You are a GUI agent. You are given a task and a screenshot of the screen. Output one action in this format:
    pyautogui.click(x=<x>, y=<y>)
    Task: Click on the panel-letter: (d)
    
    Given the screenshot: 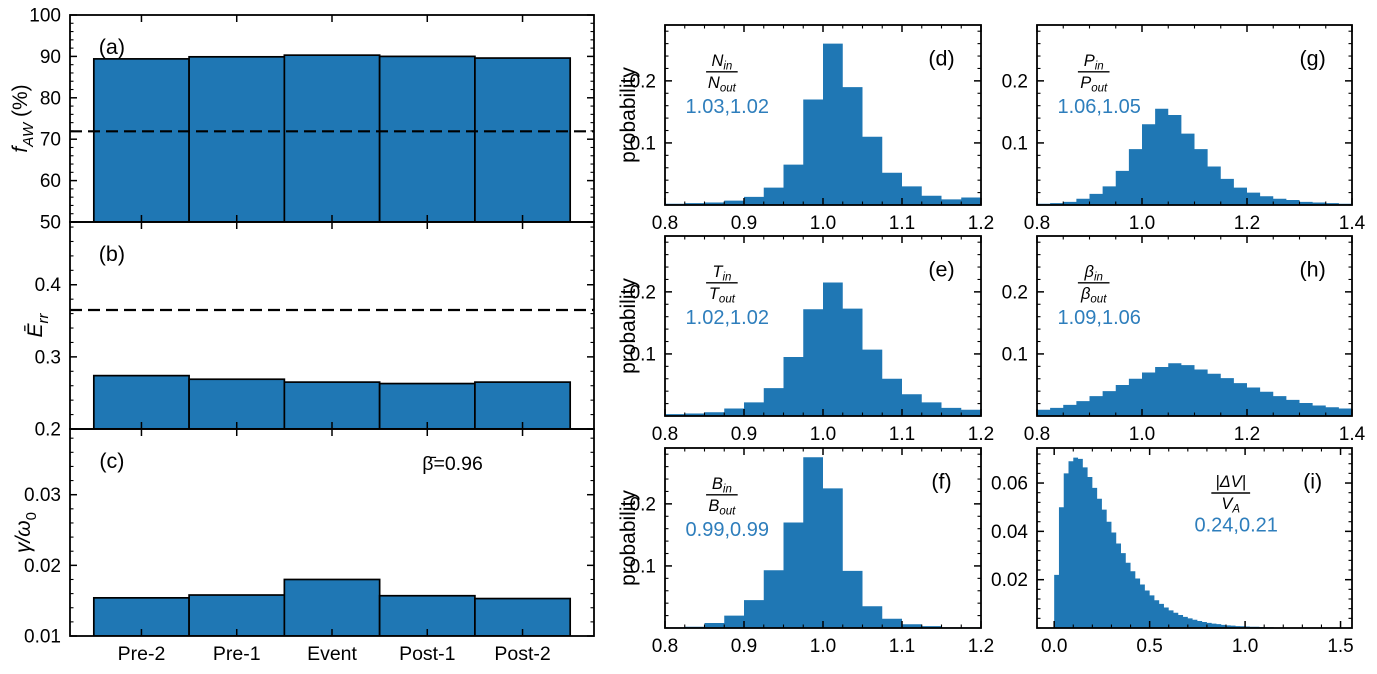 What is the action you would take?
    pyautogui.click(x=941, y=58)
    